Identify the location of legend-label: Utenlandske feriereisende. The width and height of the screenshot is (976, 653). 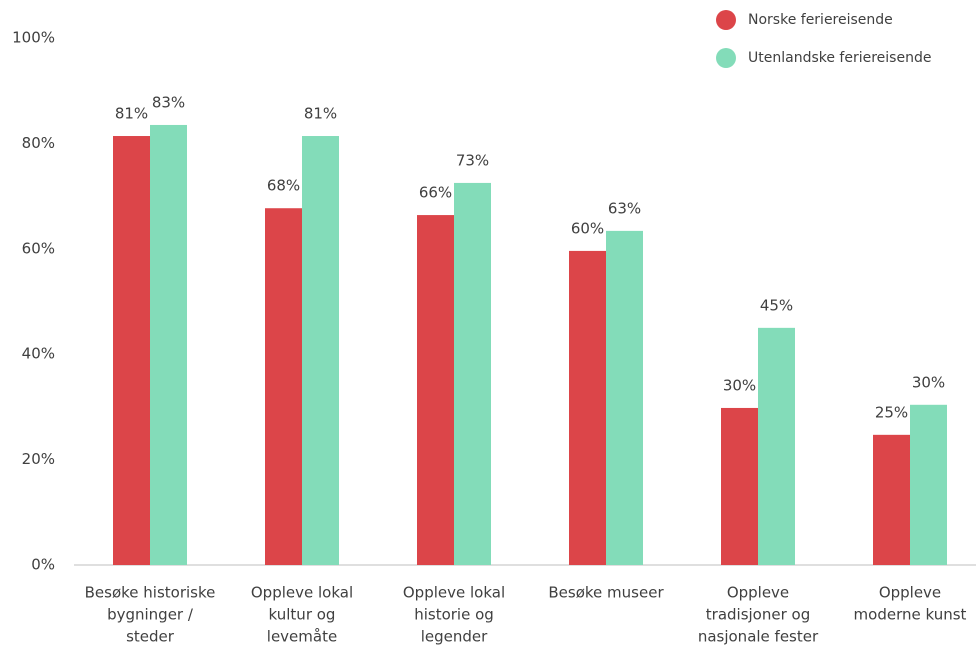
(839, 58).